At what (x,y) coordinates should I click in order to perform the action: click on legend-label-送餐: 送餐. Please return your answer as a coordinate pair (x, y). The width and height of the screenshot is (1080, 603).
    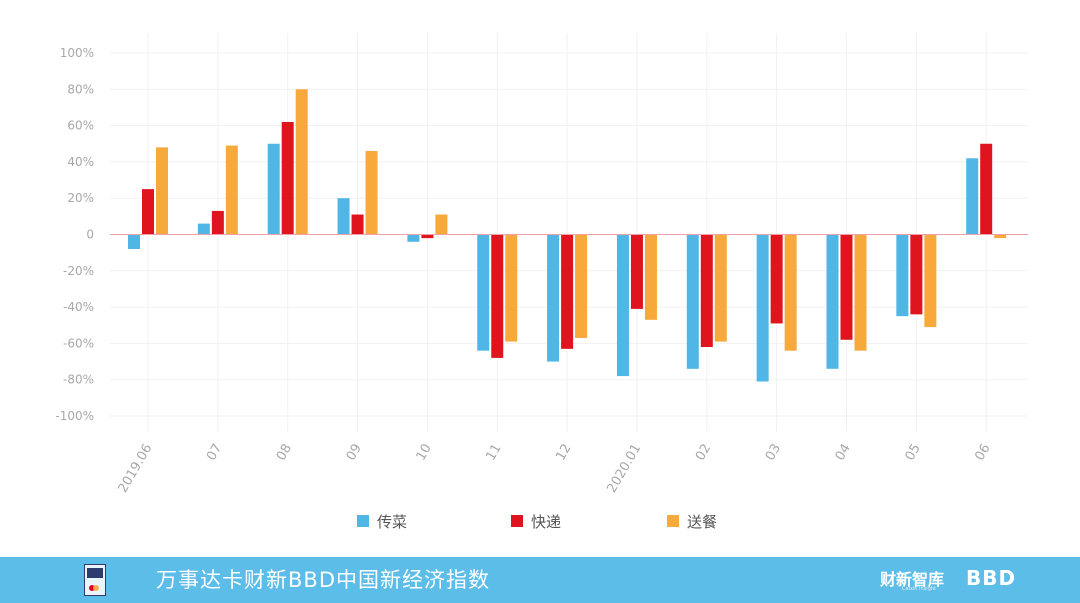
    Looking at the image, I should click on (702, 522).